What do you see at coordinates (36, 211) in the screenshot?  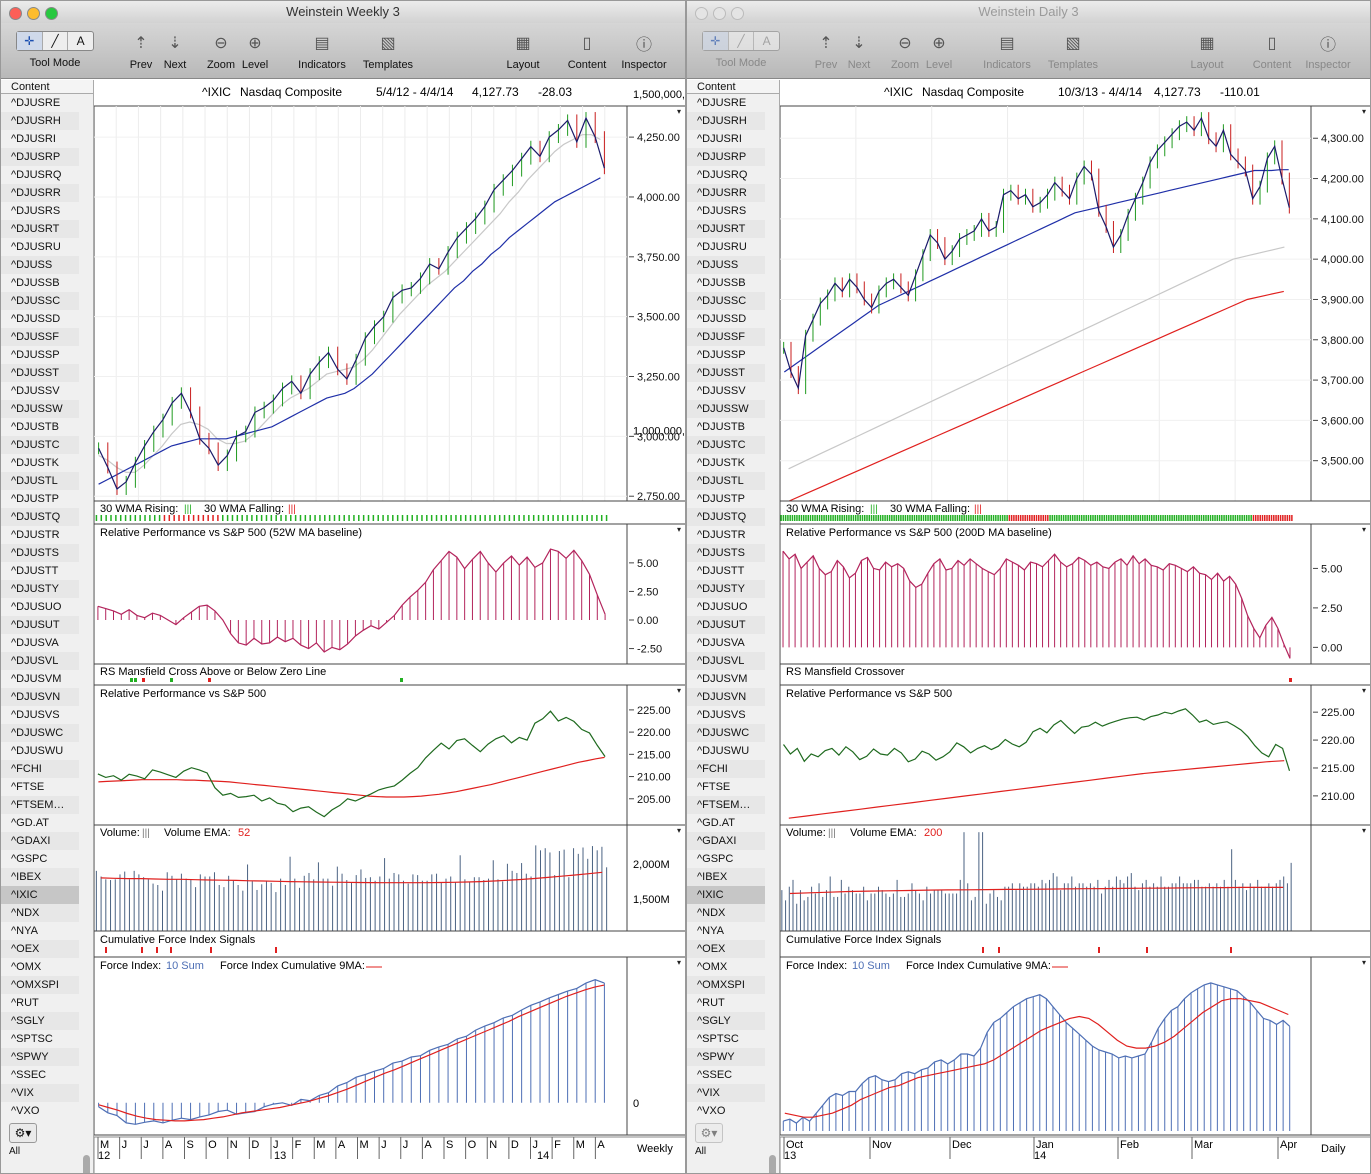 I see `list-item: ^DJUSRS` at bounding box center [36, 211].